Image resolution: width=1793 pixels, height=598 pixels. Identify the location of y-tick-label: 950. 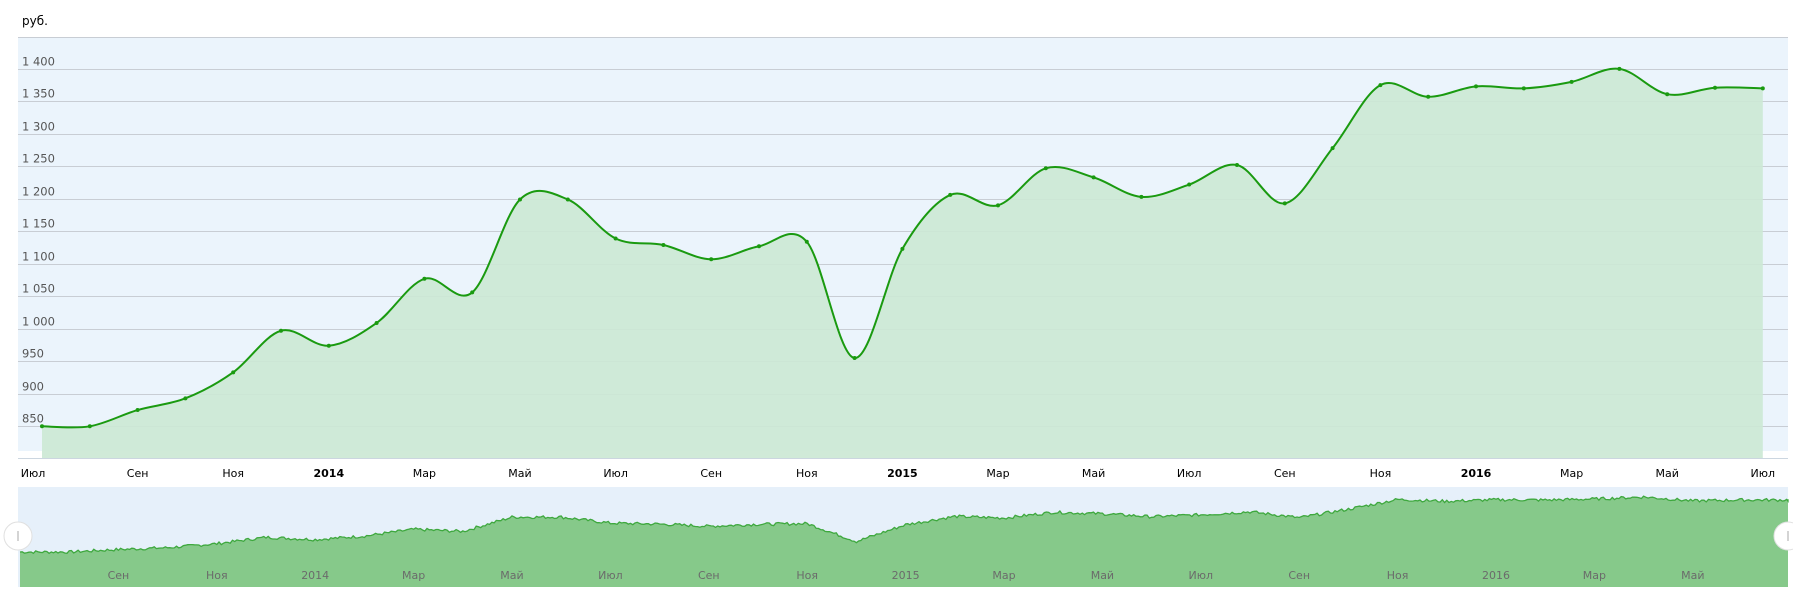
(33, 354).